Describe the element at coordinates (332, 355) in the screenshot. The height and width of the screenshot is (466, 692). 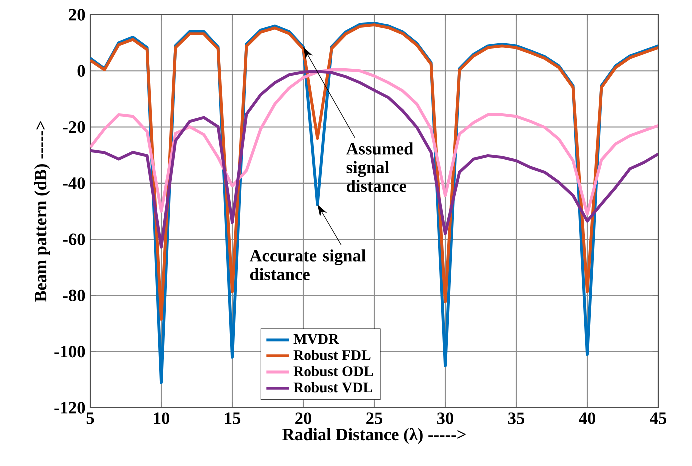
I see `legend-label: Robust FDL` at that location.